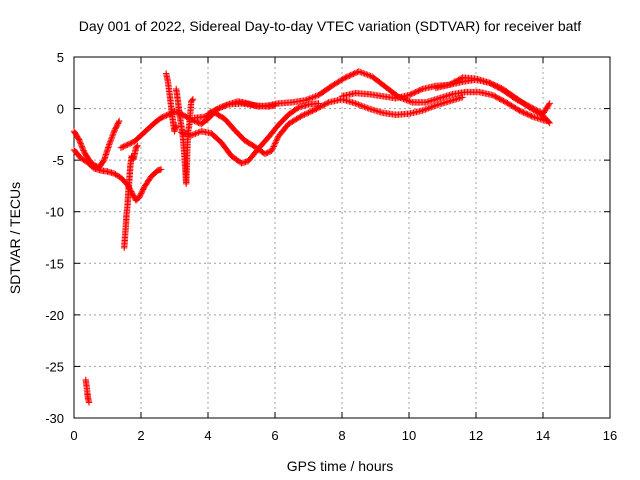  What do you see at coordinates (54, 418) in the screenshot?
I see `y-tick-label: -30` at bounding box center [54, 418].